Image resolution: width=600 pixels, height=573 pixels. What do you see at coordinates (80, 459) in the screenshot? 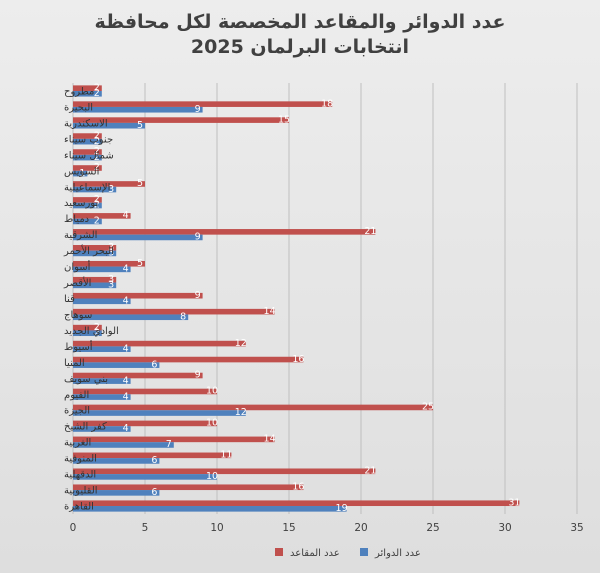
I see `category-label: المنوفية` at bounding box center [80, 459].